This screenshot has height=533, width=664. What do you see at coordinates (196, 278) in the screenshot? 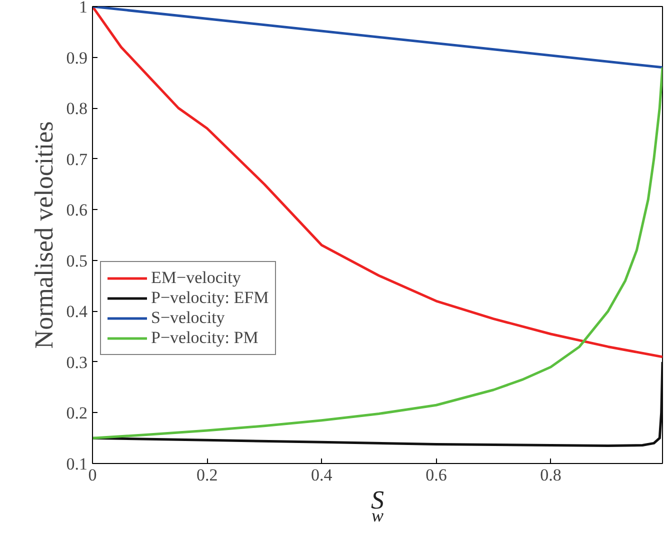
I see `legend-label: EM−velocity` at bounding box center [196, 278].